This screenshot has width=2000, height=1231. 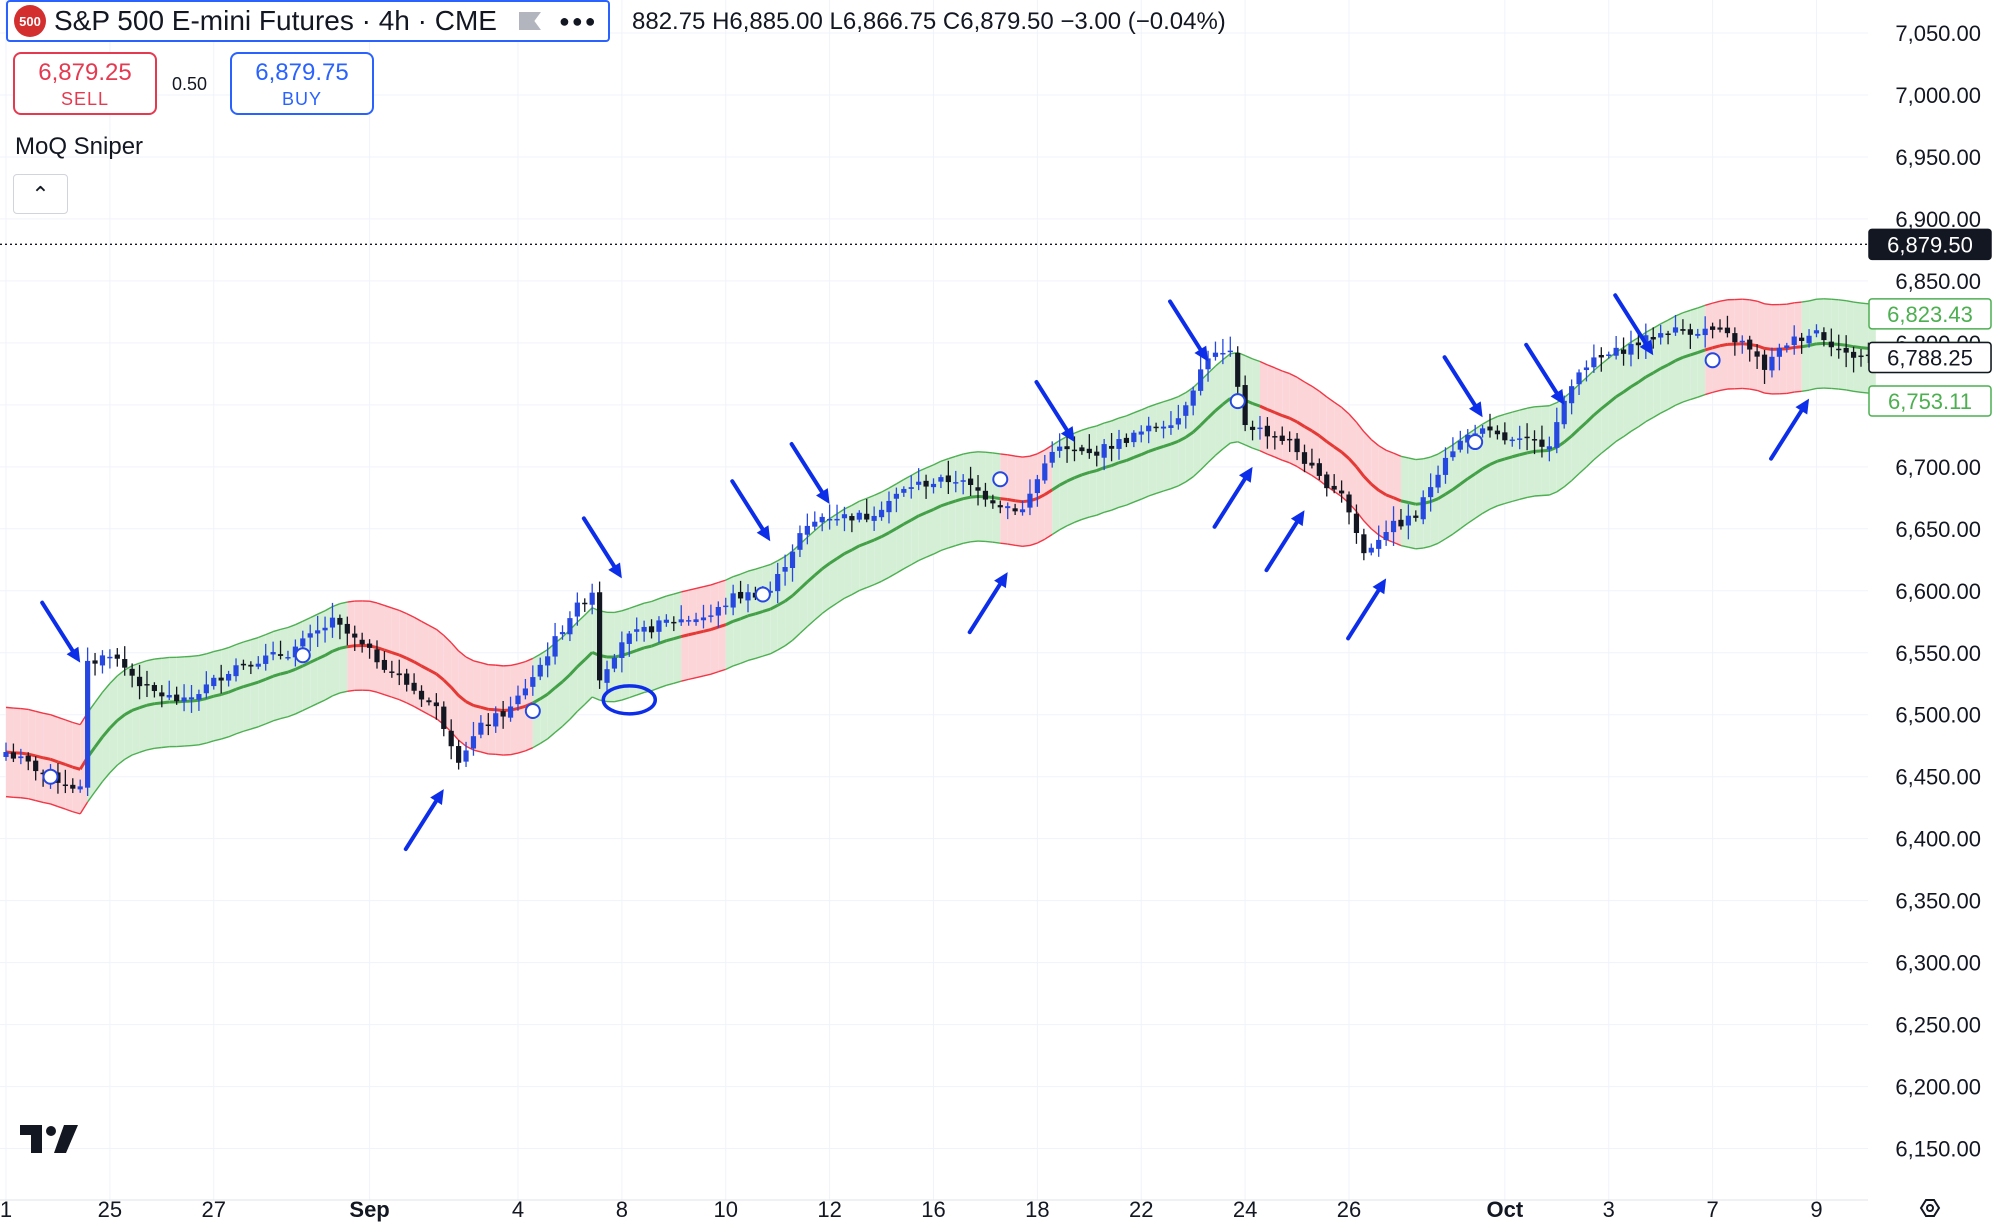 I want to click on chevron-up-icon: ⌃, so click(x=40, y=194).